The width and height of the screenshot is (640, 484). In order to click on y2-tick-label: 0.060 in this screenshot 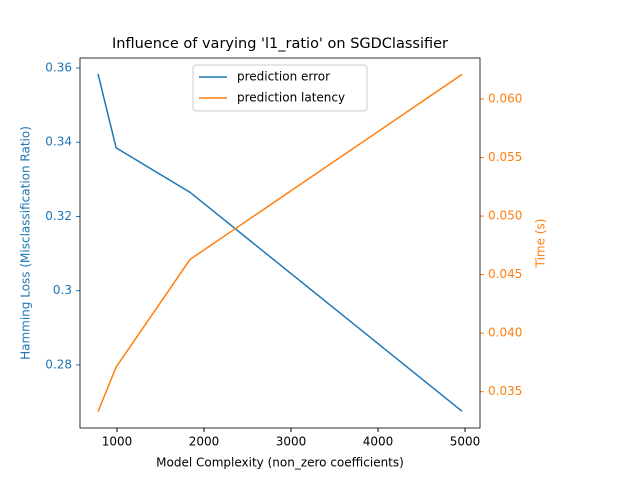, I will do `click(505, 98)`.